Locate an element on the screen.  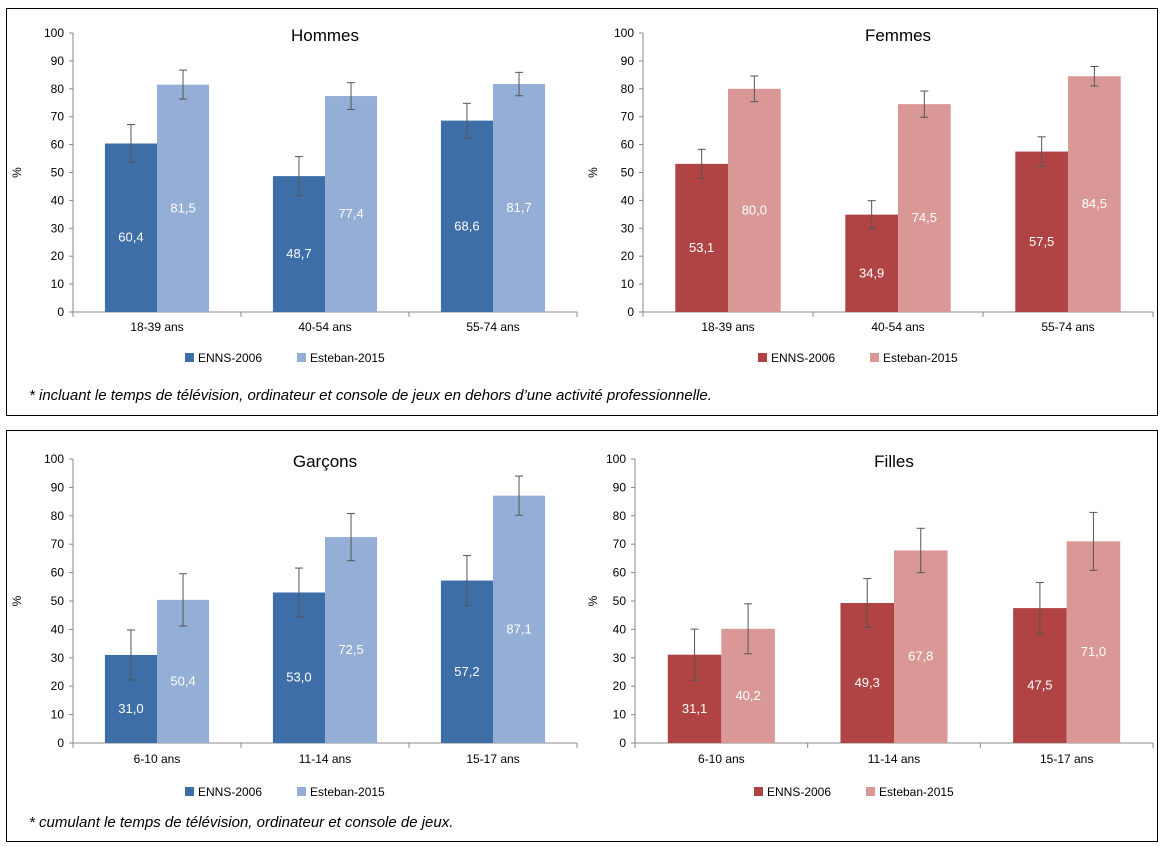
data-label-enns-2006-55-74-ans: 57,5 is located at coordinates (1041, 241).